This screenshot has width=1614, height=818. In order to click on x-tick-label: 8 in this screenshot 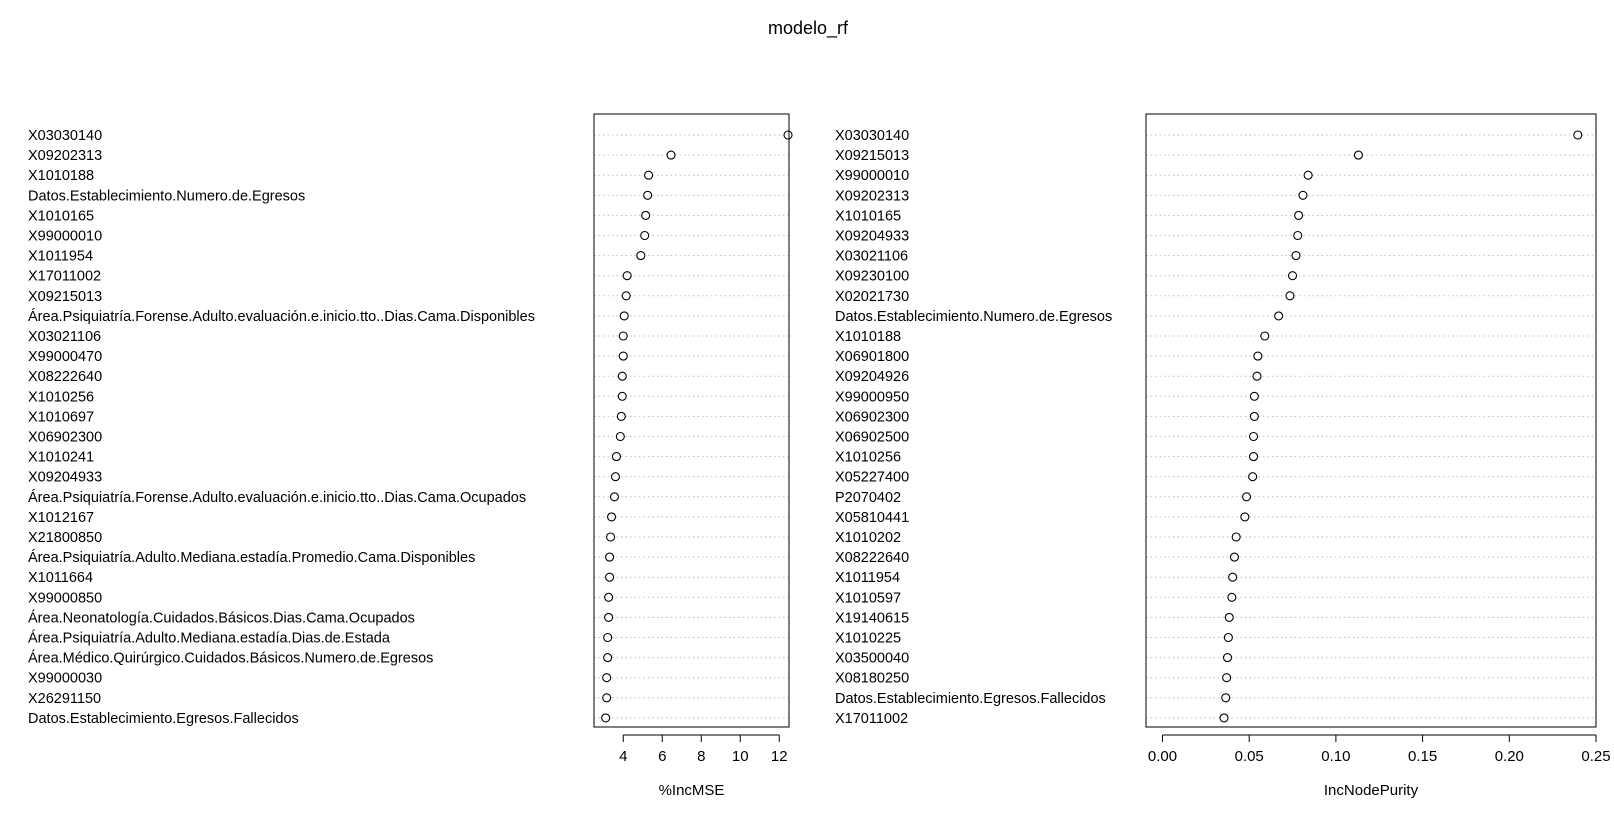, I will do `click(701, 756)`.